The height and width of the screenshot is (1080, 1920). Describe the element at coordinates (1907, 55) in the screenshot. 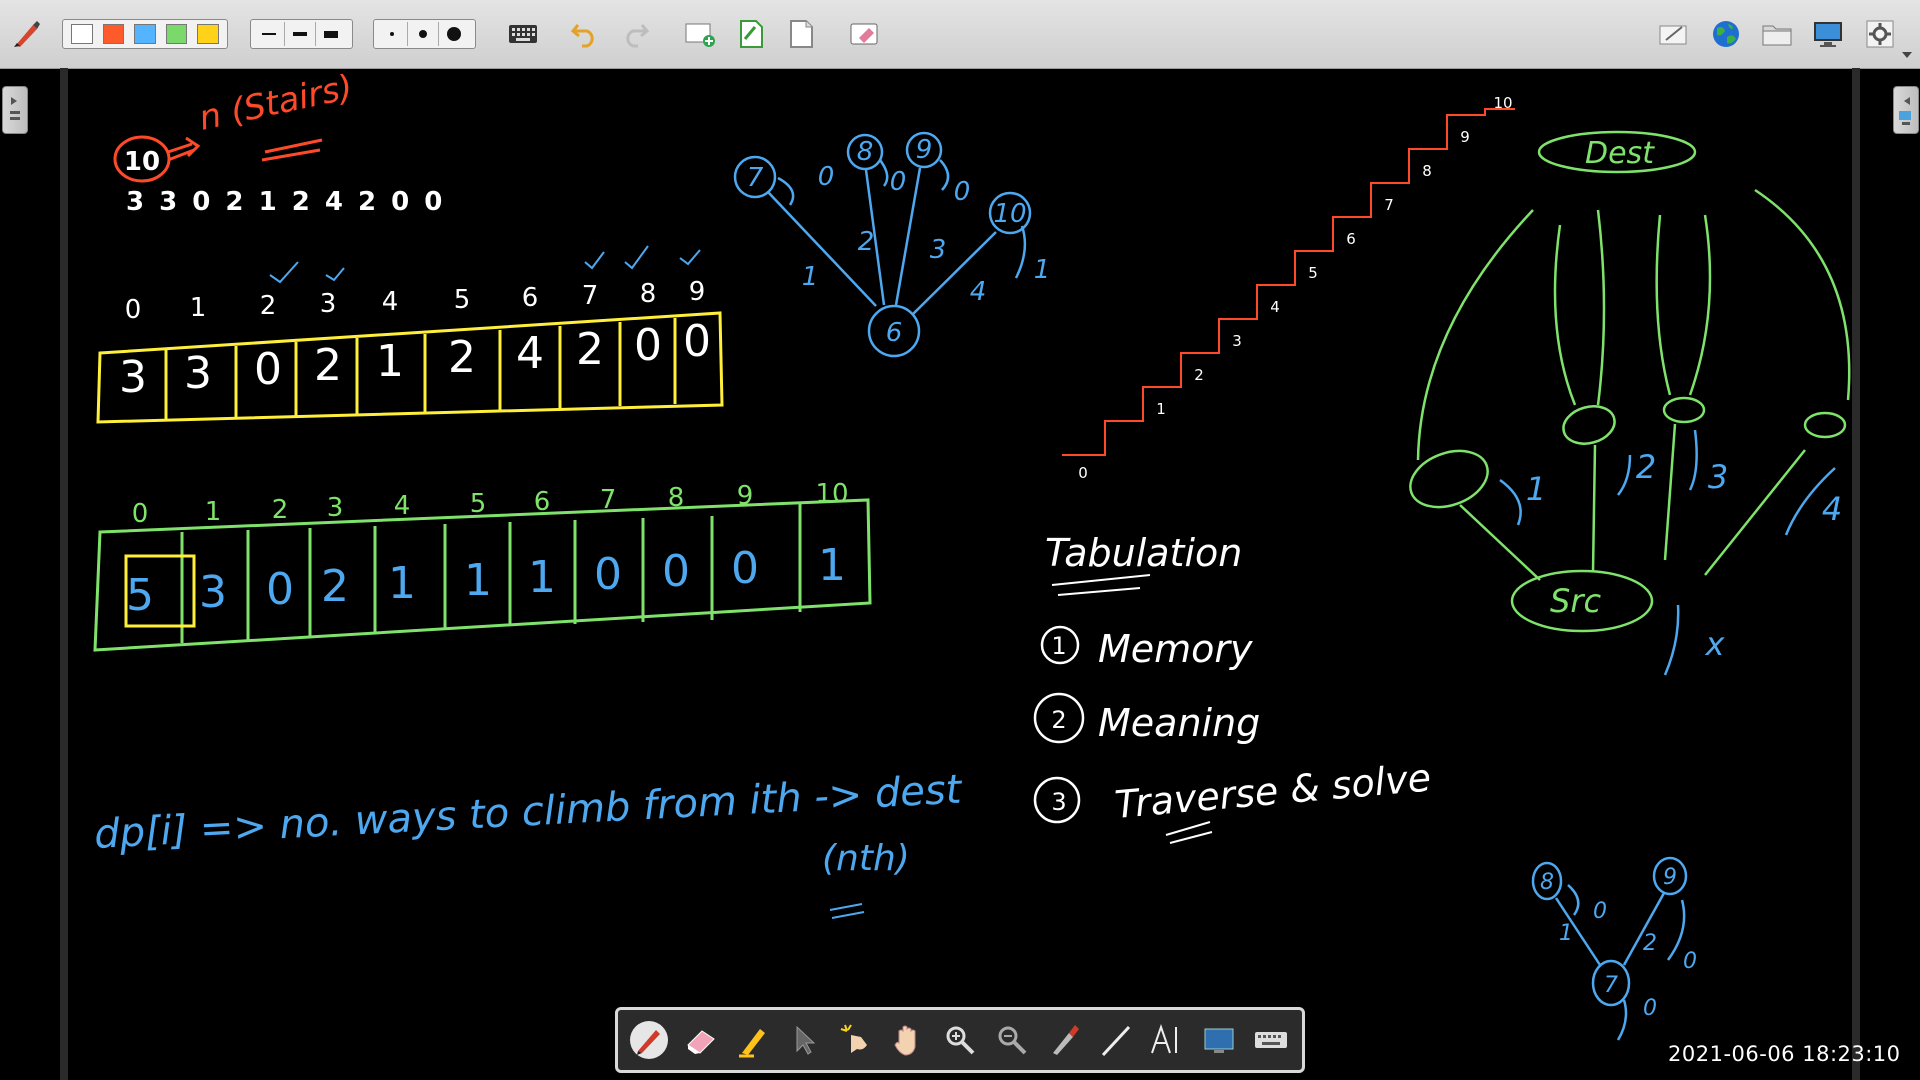

I see `chevron-down-icon` at that location.